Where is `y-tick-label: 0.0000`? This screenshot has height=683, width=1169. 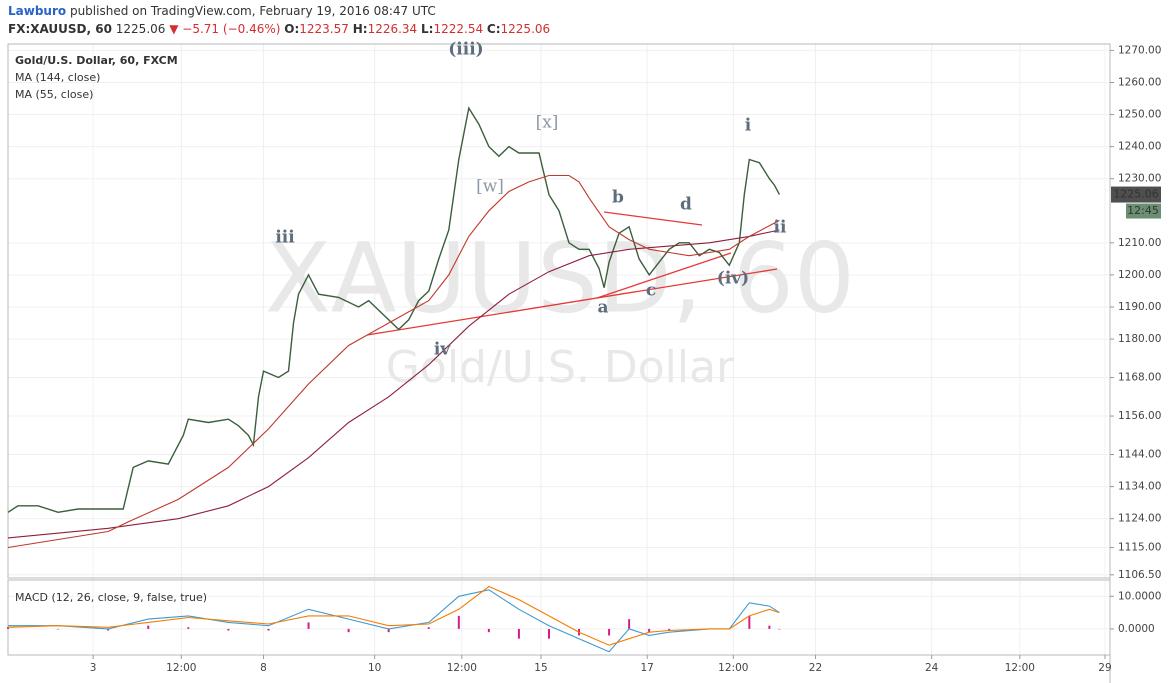
y-tick-label: 0.0000 is located at coordinates (1136, 629).